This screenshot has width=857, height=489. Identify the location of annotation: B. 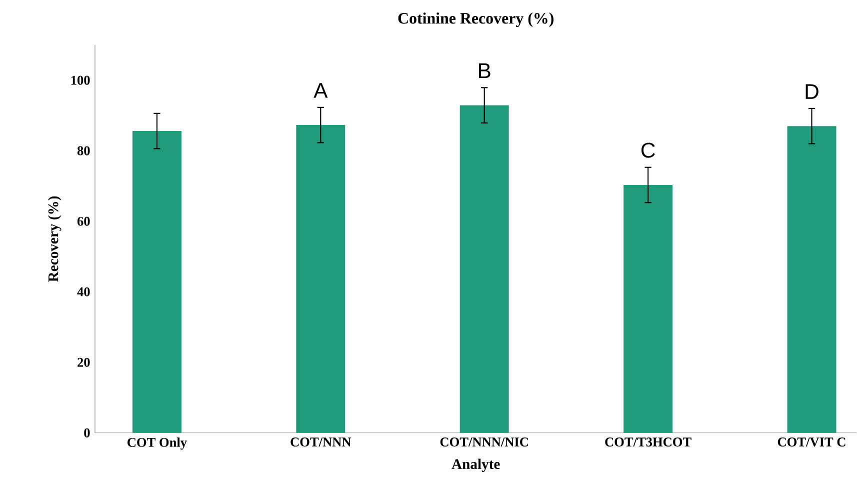
(484, 71).